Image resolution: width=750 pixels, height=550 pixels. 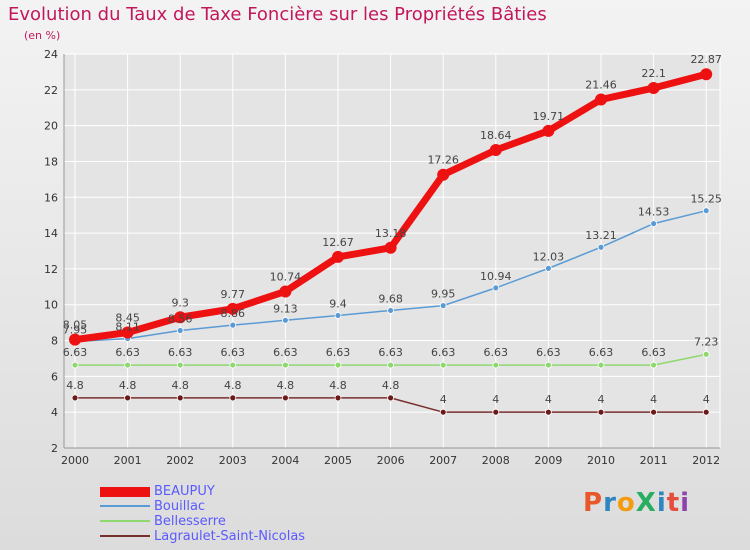 What do you see at coordinates (125, 506) in the screenshot?
I see `legend-swatch-bouillac` at bounding box center [125, 506].